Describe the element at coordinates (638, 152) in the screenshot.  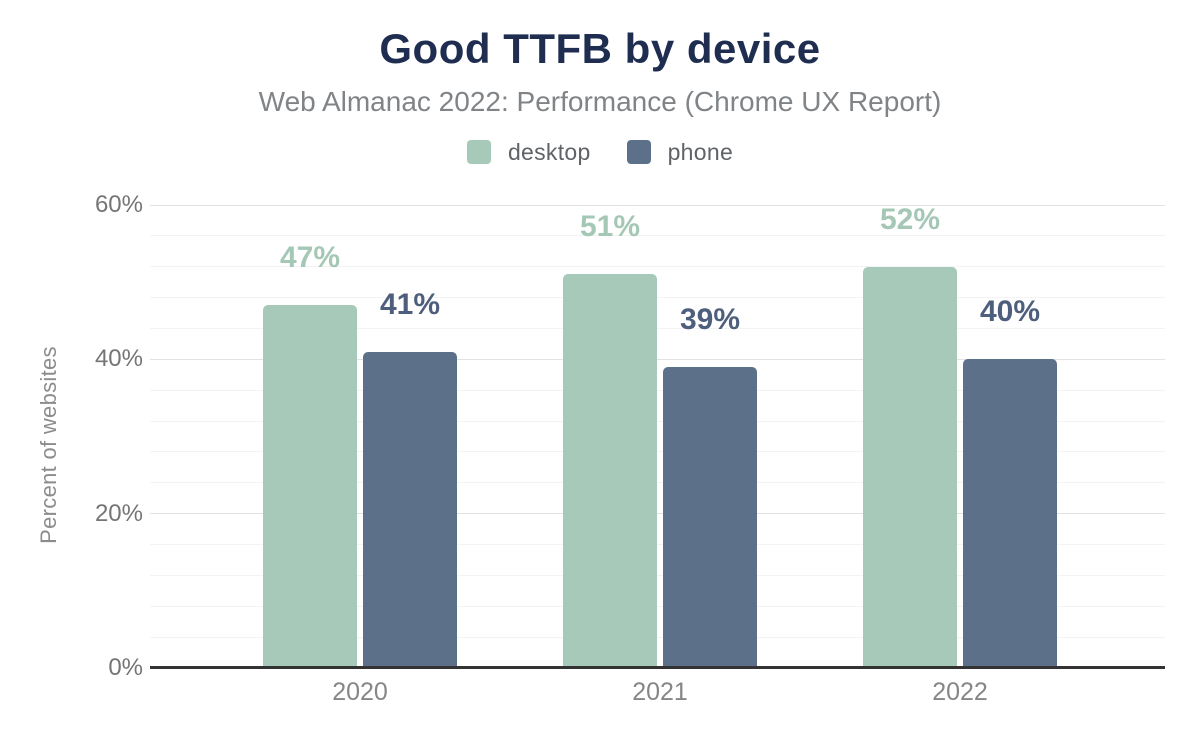
I see `legend-swatch-phone` at that location.